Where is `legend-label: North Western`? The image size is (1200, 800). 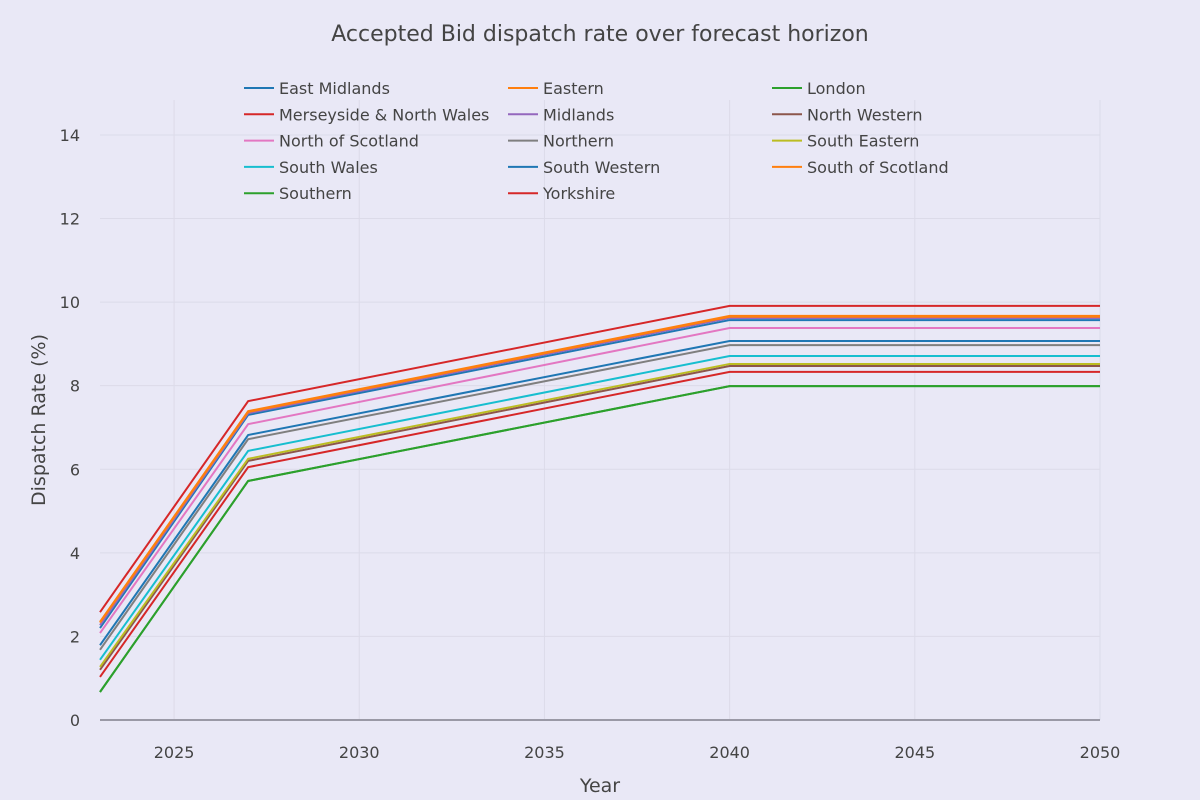 legend-label: North Western is located at coordinates (864, 114).